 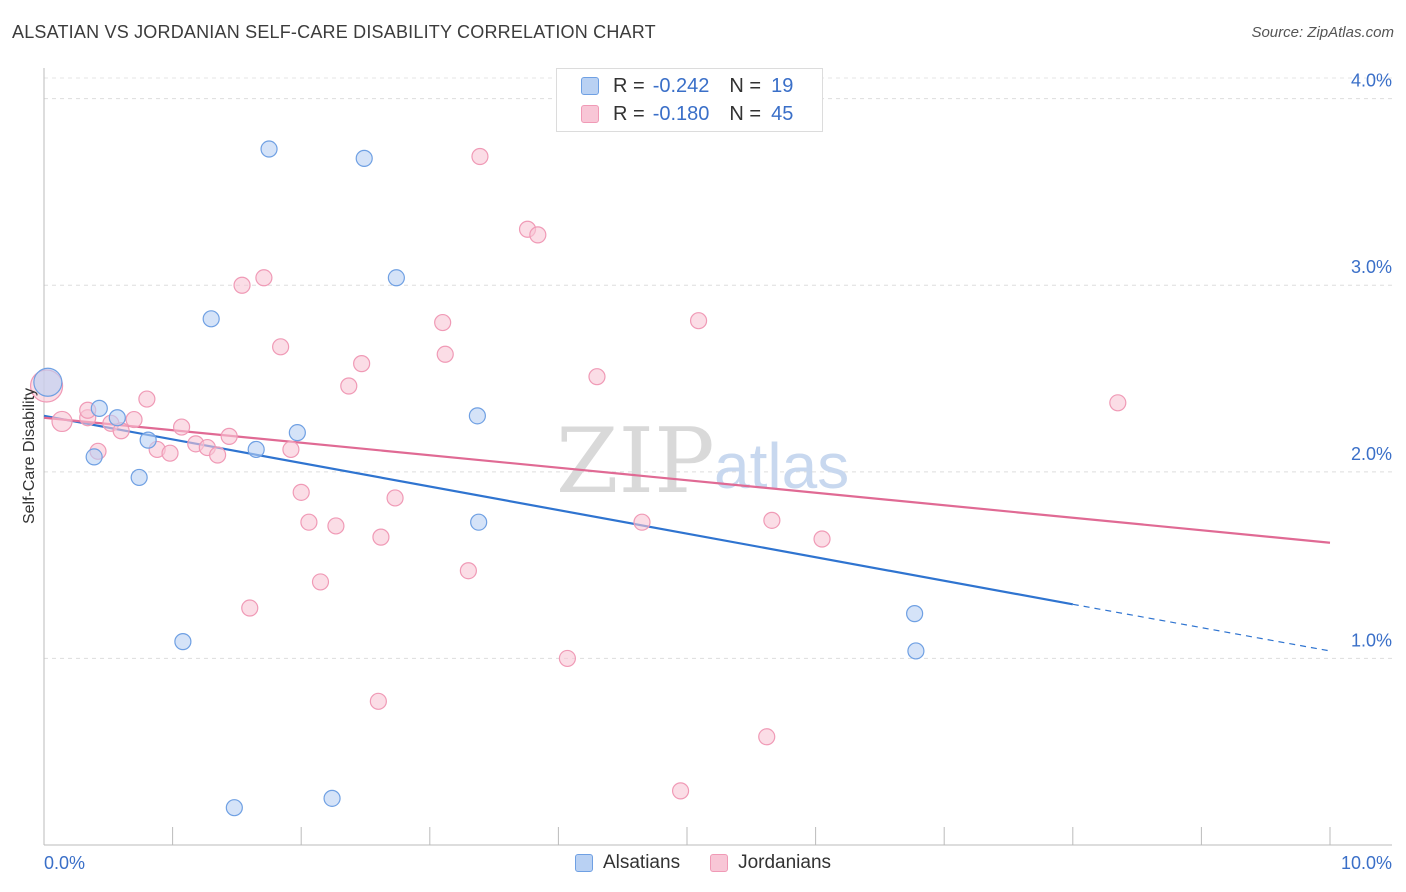 What do you see at coordinates (681, 113) in the screenshot?
I see `jordanians-r-value: -0.180` at bounding box center [681, 113].